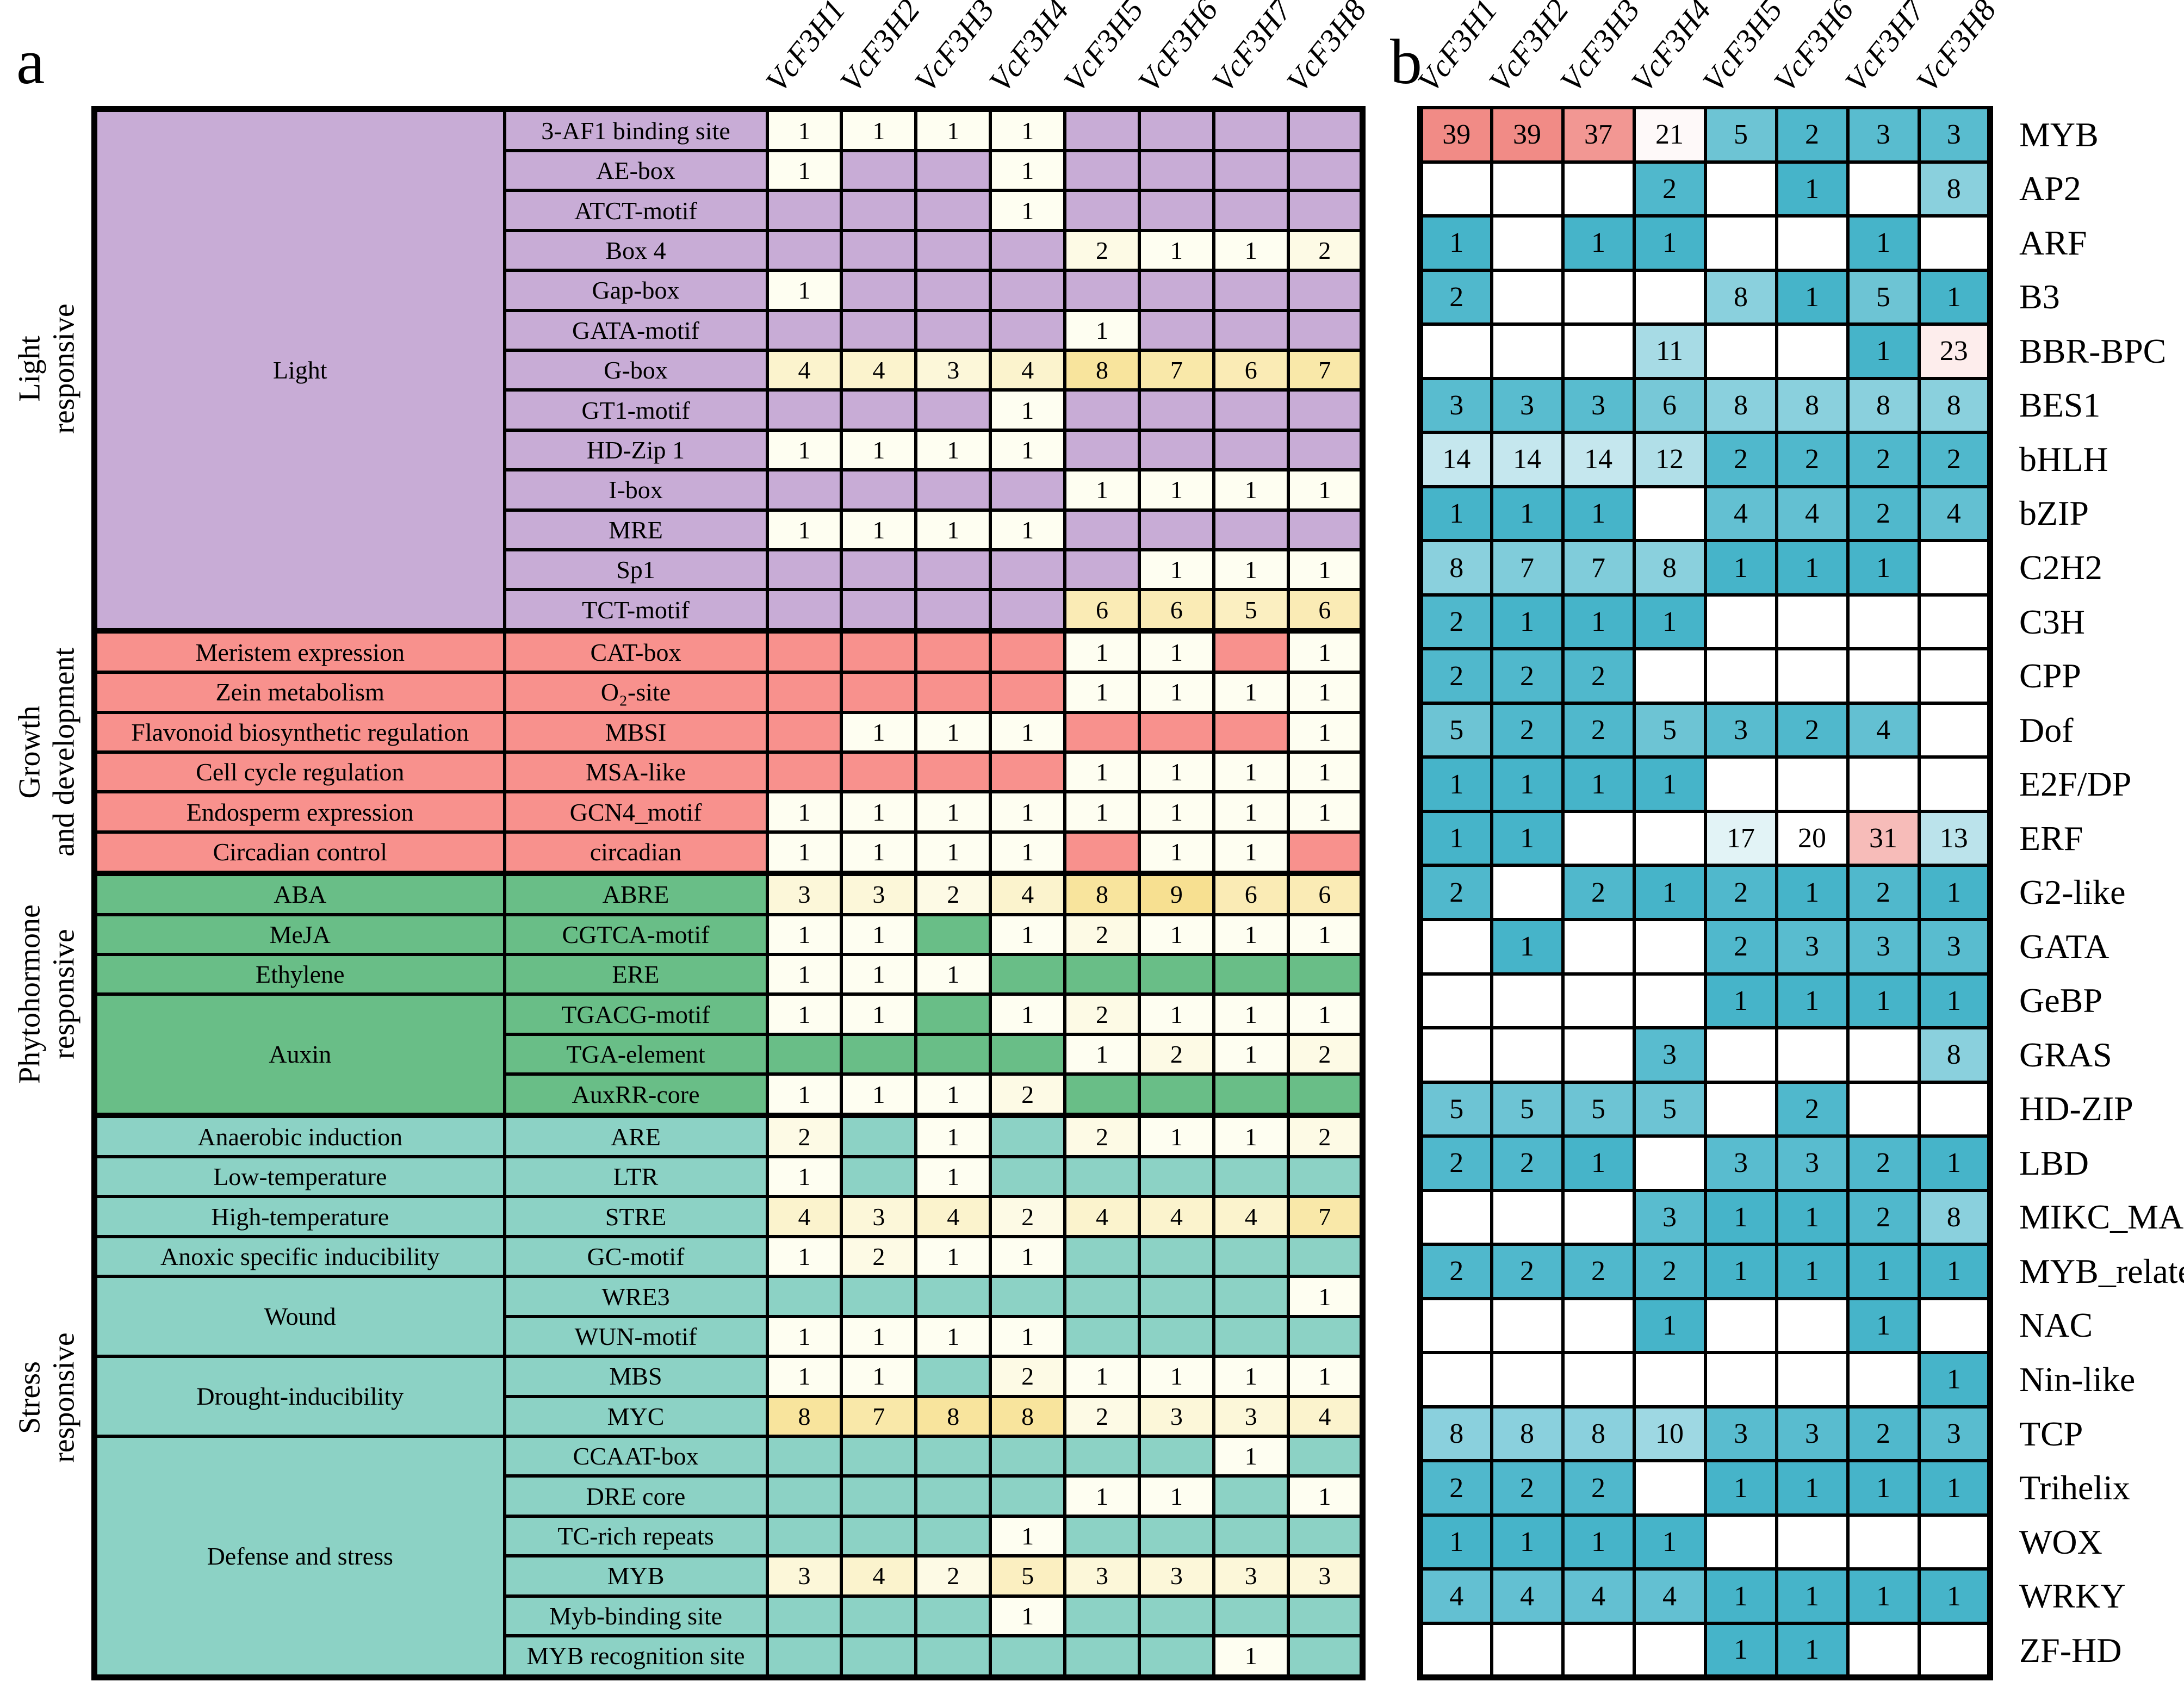 The image size is (2184, 1694). I want to click on motif-label-cell: MYC, so click(635, 1416).